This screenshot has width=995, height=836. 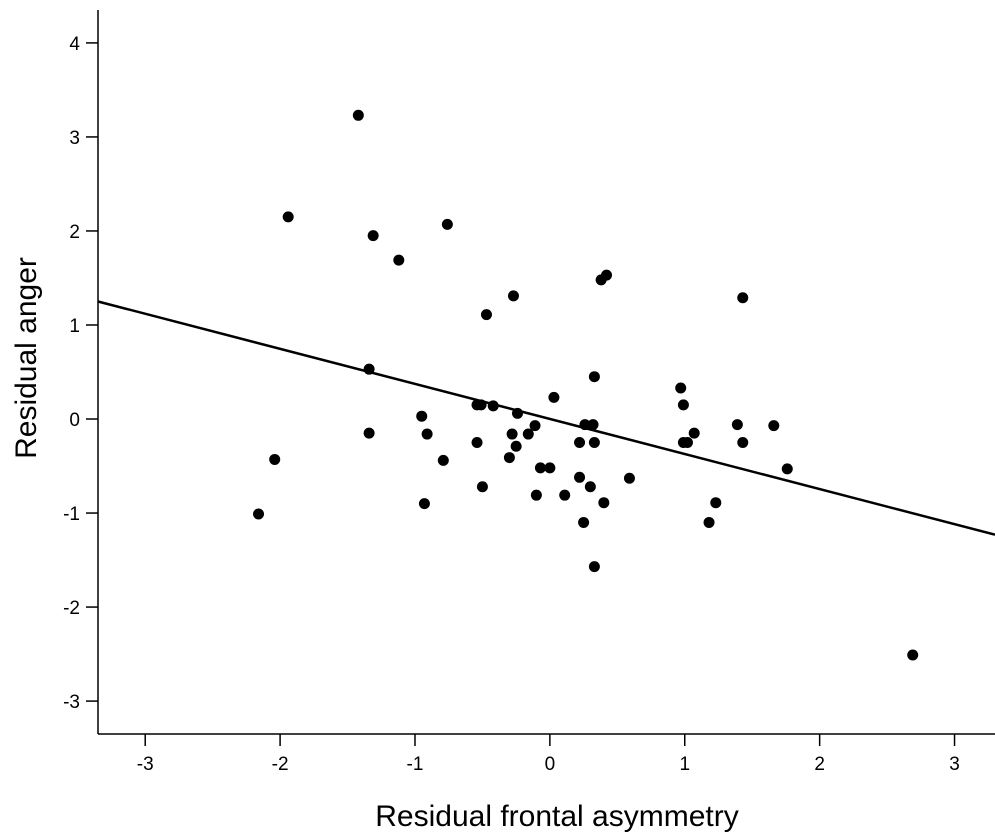 I want to click on x-tick-label: -1, so click(x=415, y=764).